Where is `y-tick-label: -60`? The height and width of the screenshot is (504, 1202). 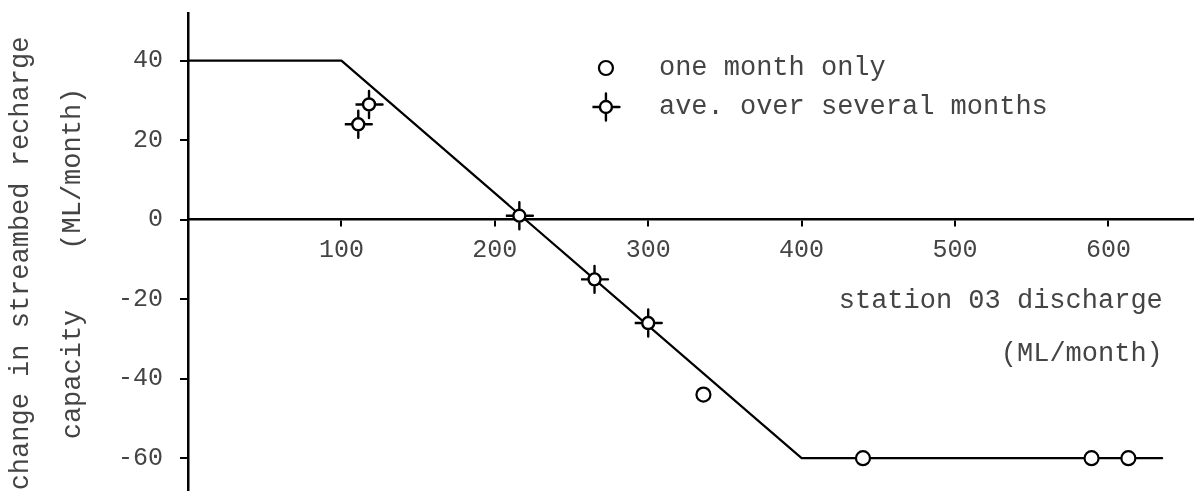
y-tick-label: -60 is located at coordinates (140, 458).